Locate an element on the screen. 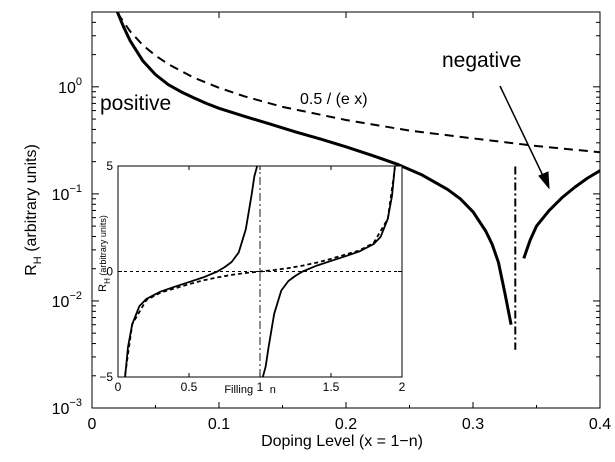 The image size is (615, 462). main-x-tick-label: 0.1 is located at coordinates (219, 424).